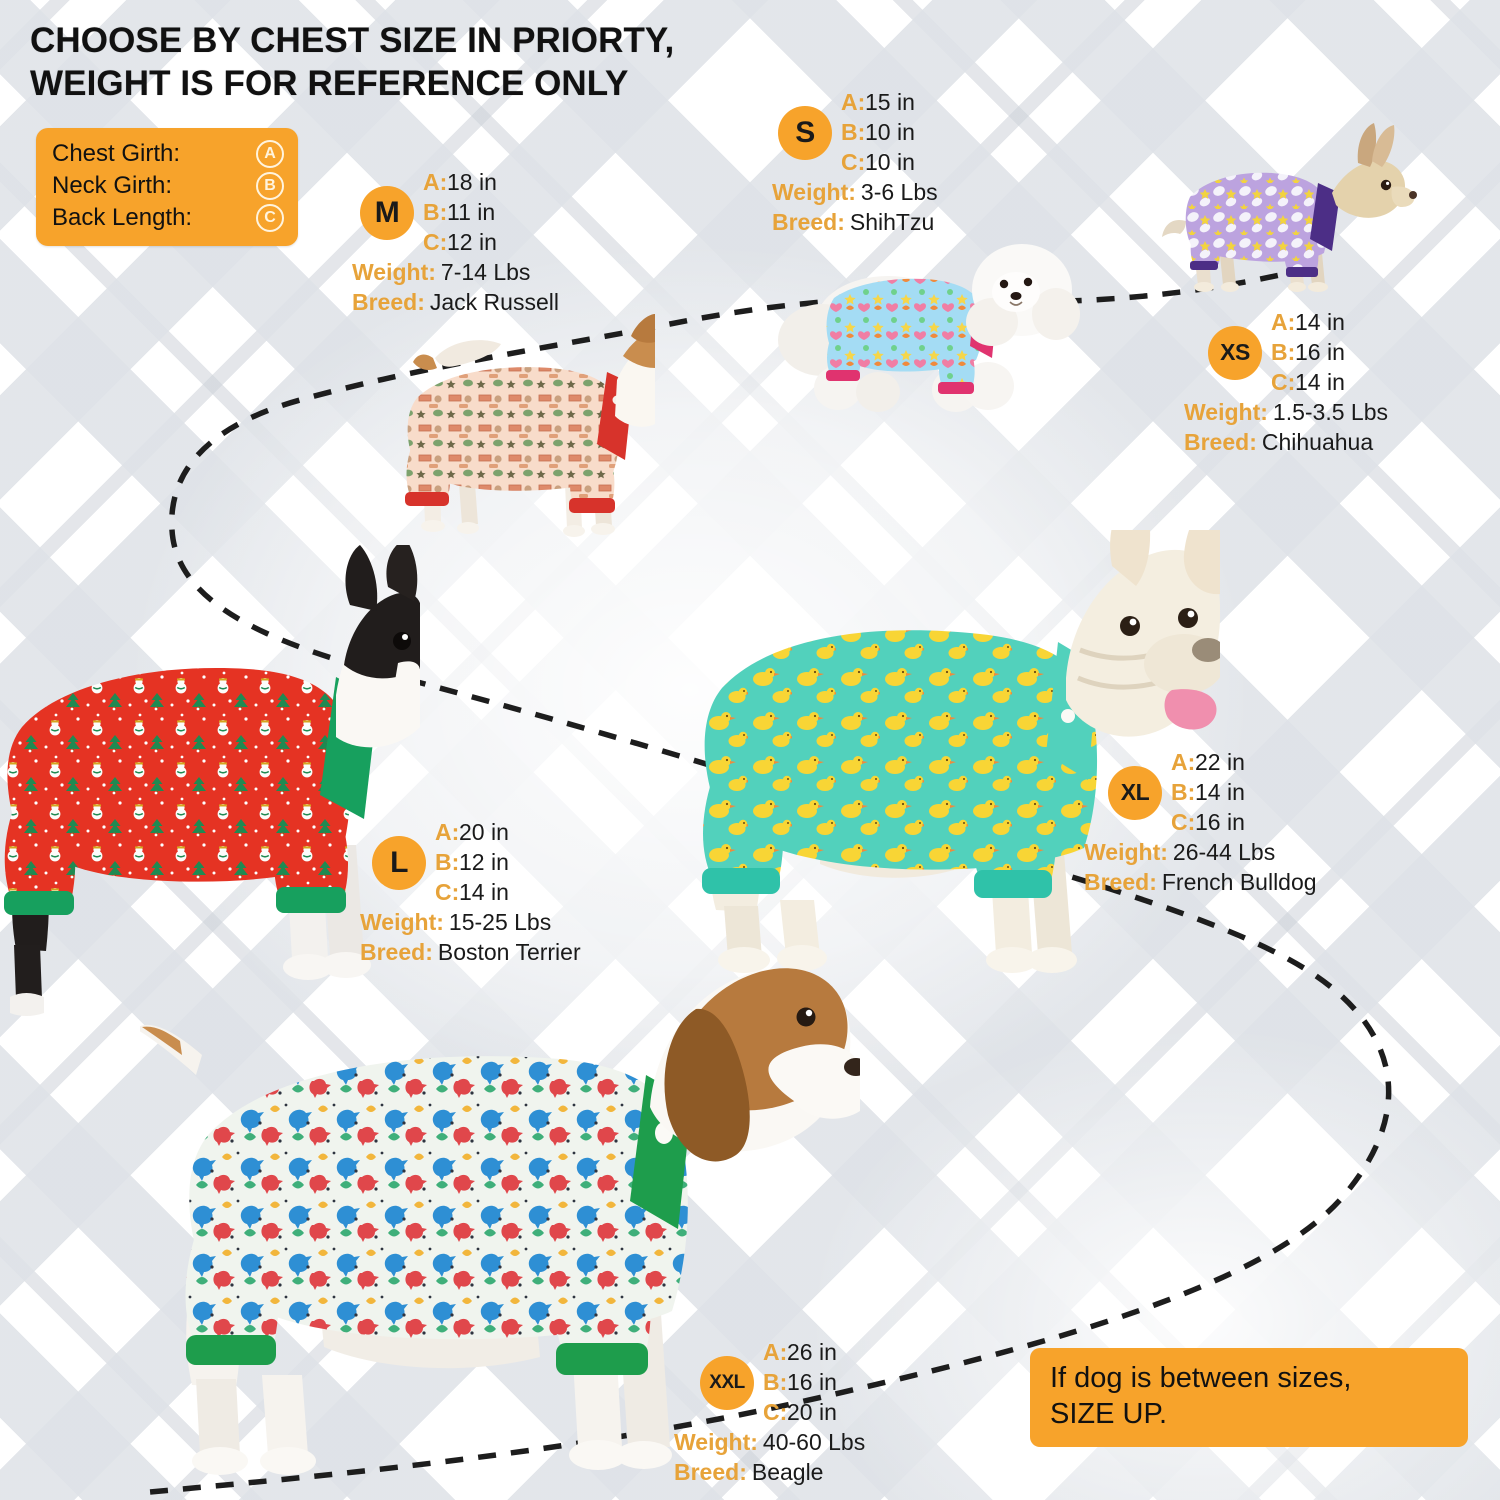  I want to click on spec-value-a: 20 in, so click(484, 832).